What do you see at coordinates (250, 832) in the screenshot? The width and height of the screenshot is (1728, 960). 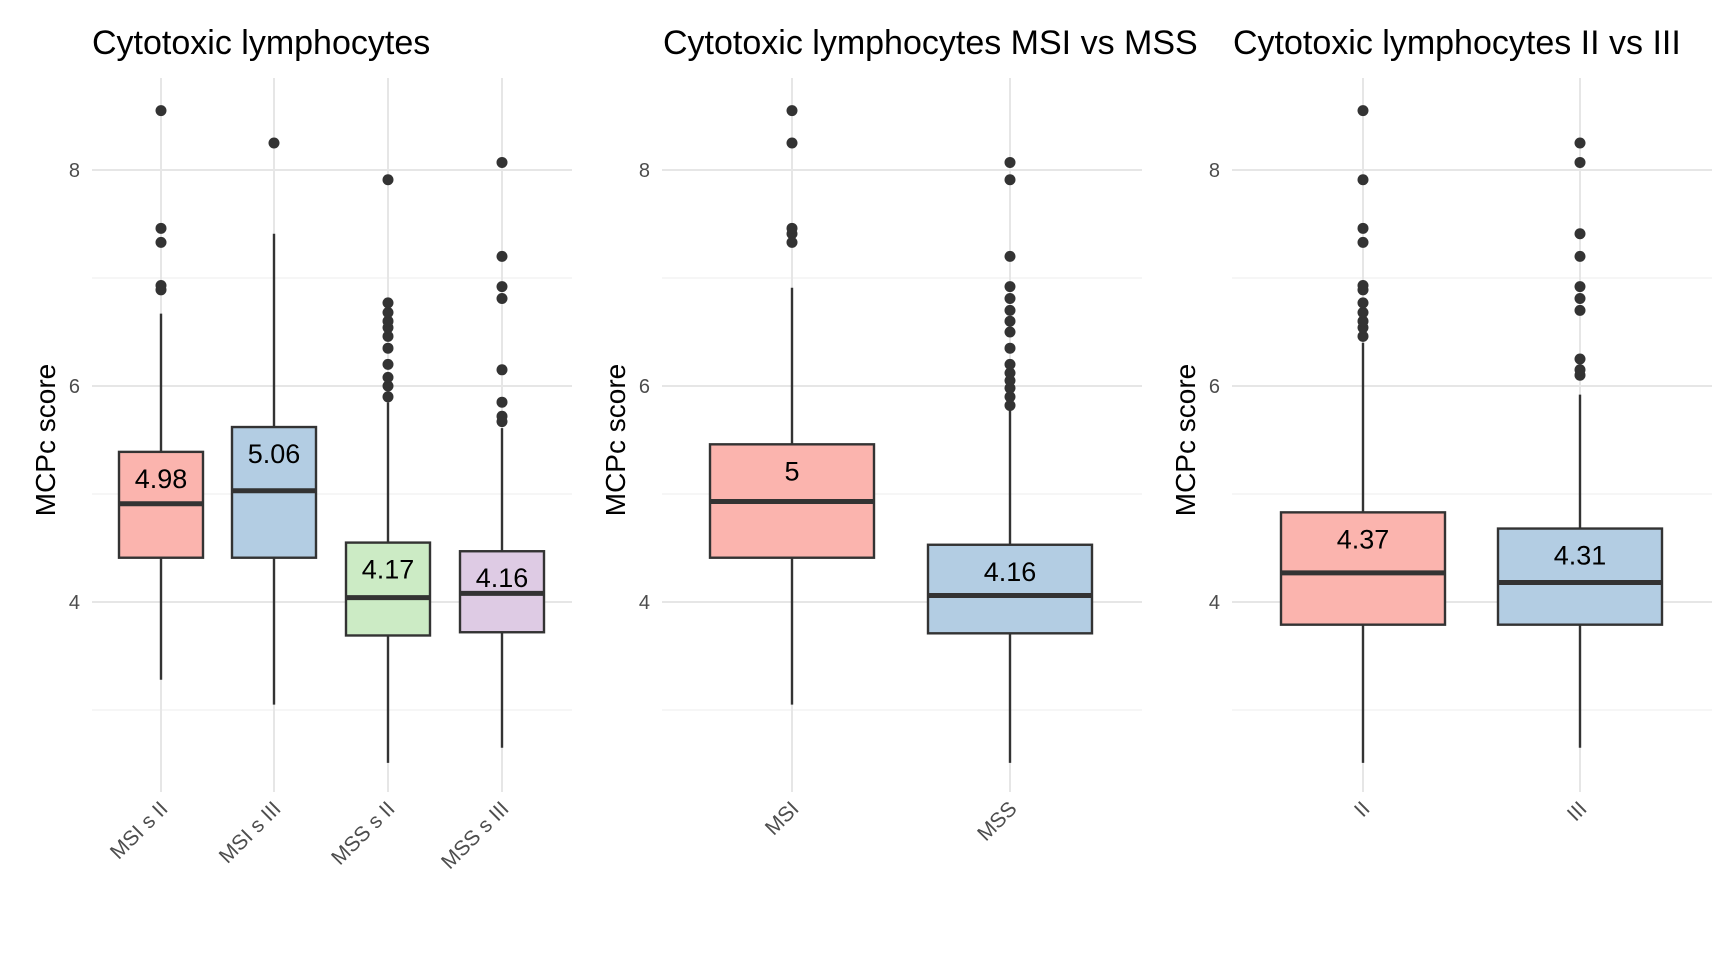 I see `x-tick-label: MSI s III` at bounding box center [250, 832].